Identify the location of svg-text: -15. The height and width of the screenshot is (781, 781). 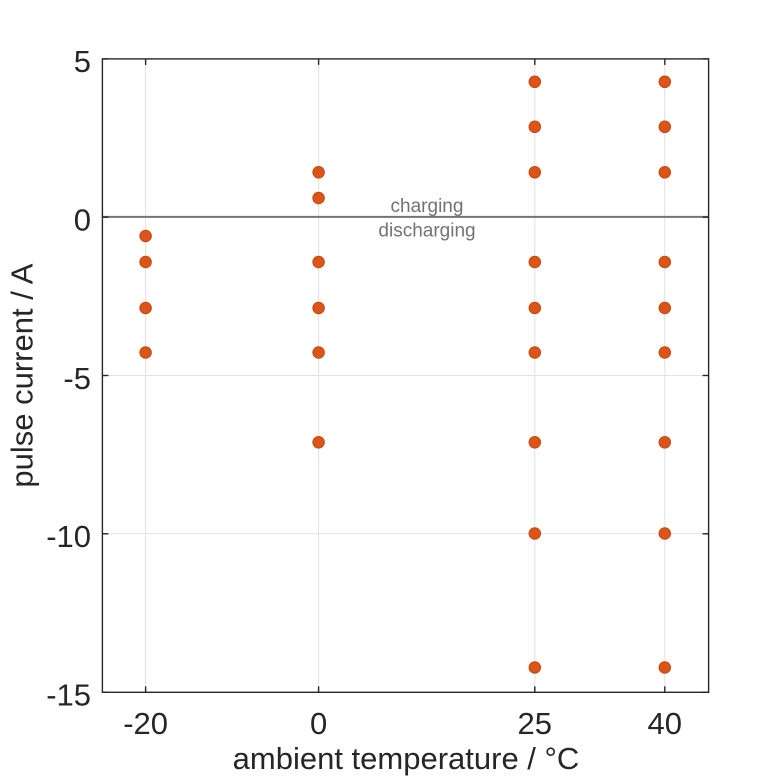
(68, 695).